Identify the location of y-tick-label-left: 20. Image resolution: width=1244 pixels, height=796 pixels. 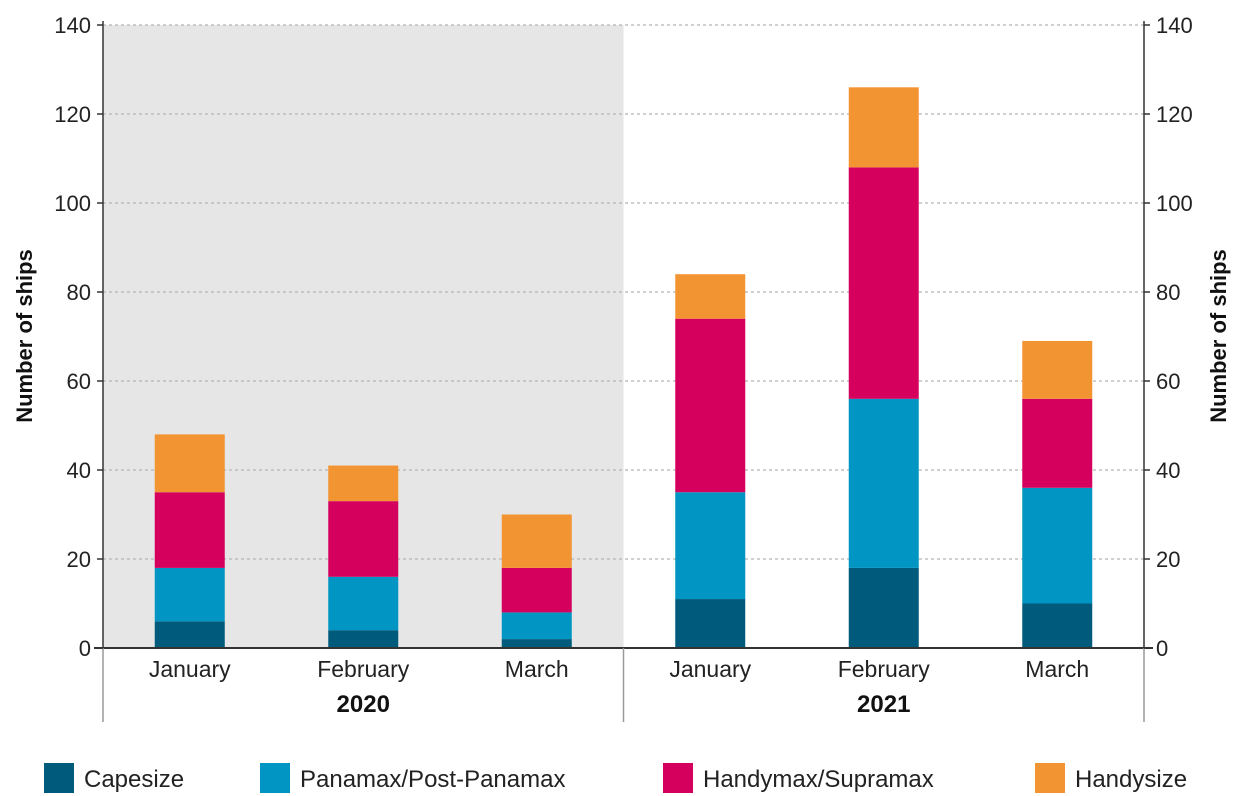
(79, 559).